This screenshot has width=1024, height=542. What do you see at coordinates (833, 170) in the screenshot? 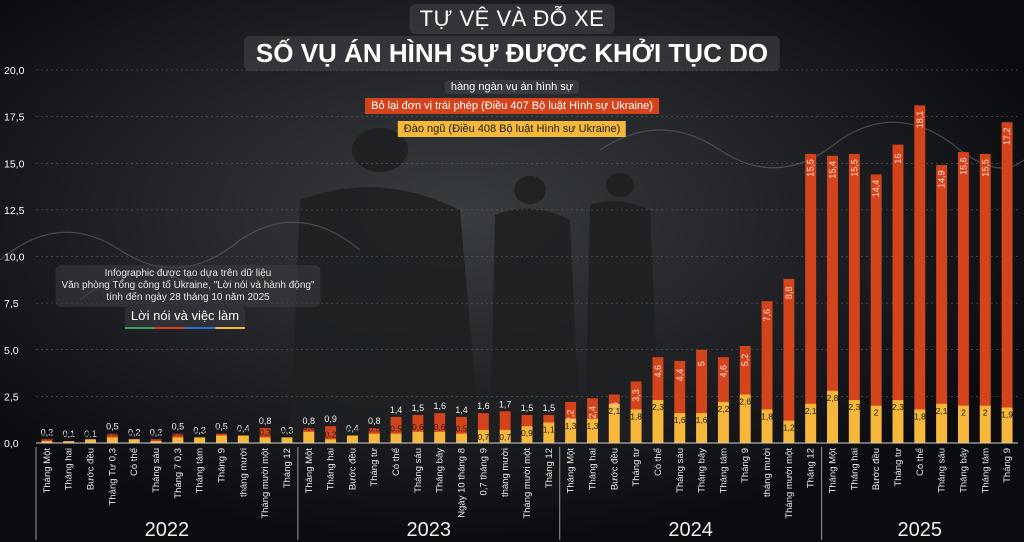
I see `data-label-unit: 15,4` at bounding box center [833, 170].